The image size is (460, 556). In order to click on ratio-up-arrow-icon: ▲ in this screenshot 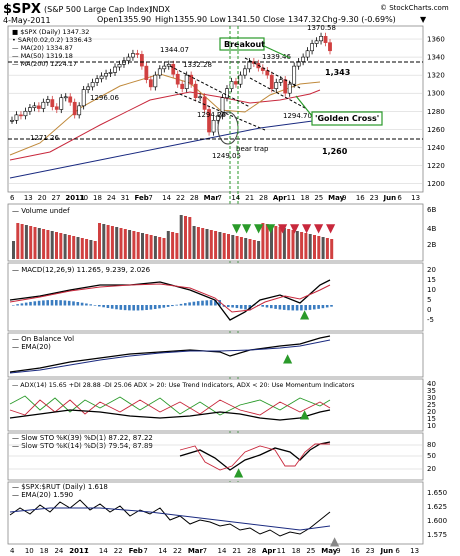, I will do `click(335, 541)`.